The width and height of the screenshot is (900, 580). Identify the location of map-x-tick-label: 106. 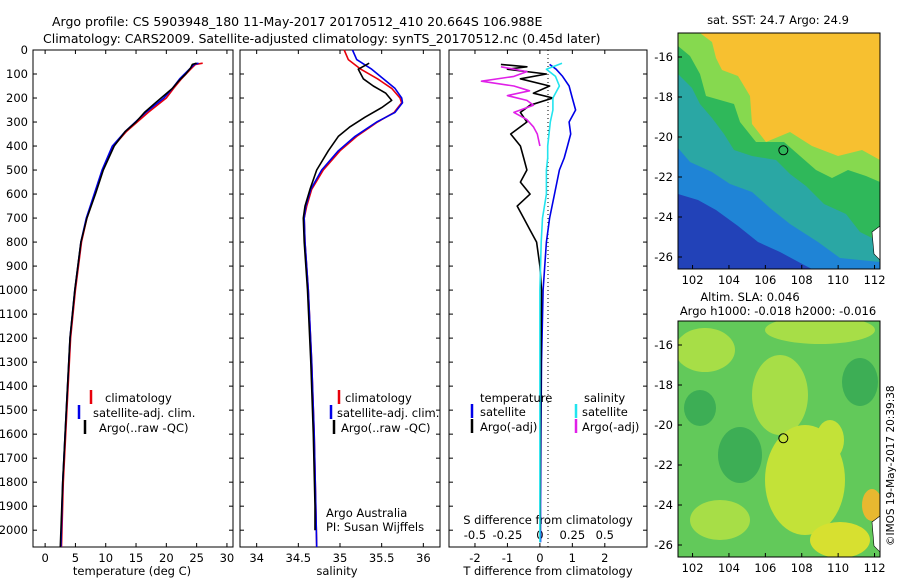
(765, 280).